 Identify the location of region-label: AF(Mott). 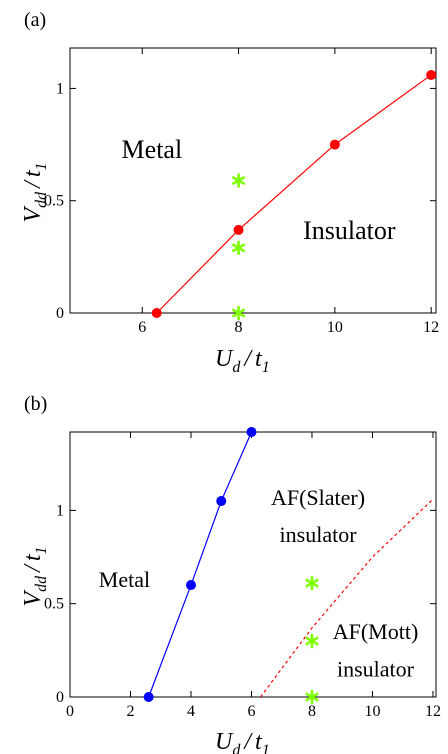
(376, 631).